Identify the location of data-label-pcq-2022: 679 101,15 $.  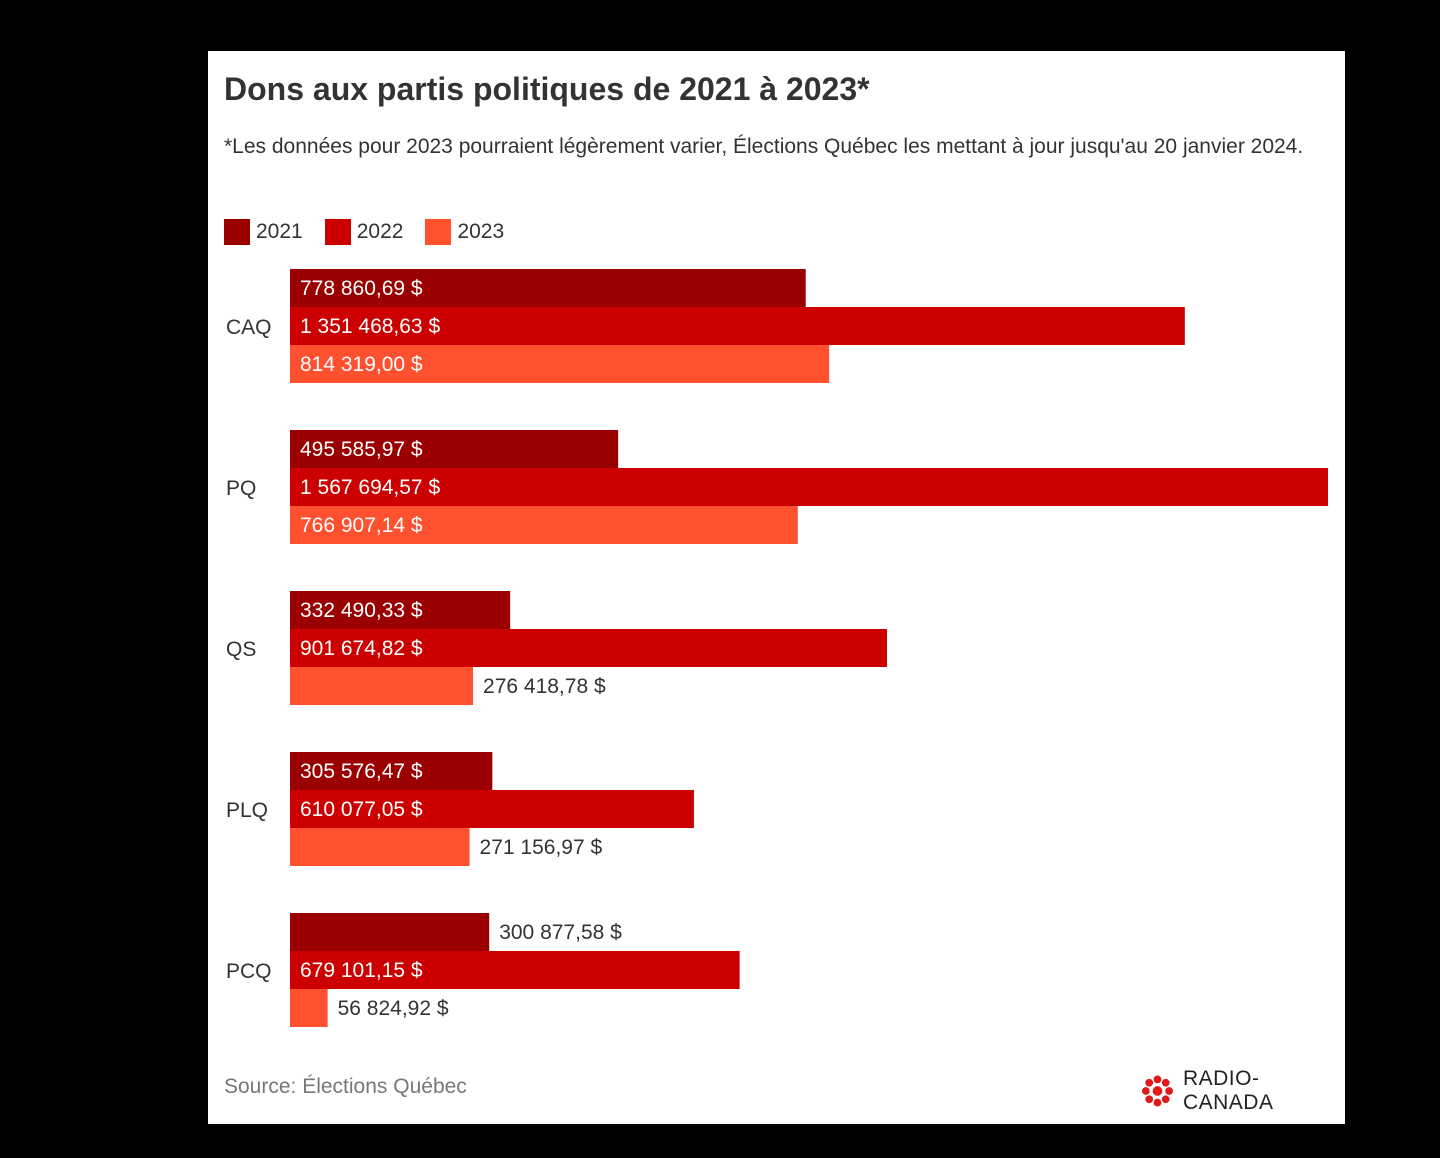
(361, 970).